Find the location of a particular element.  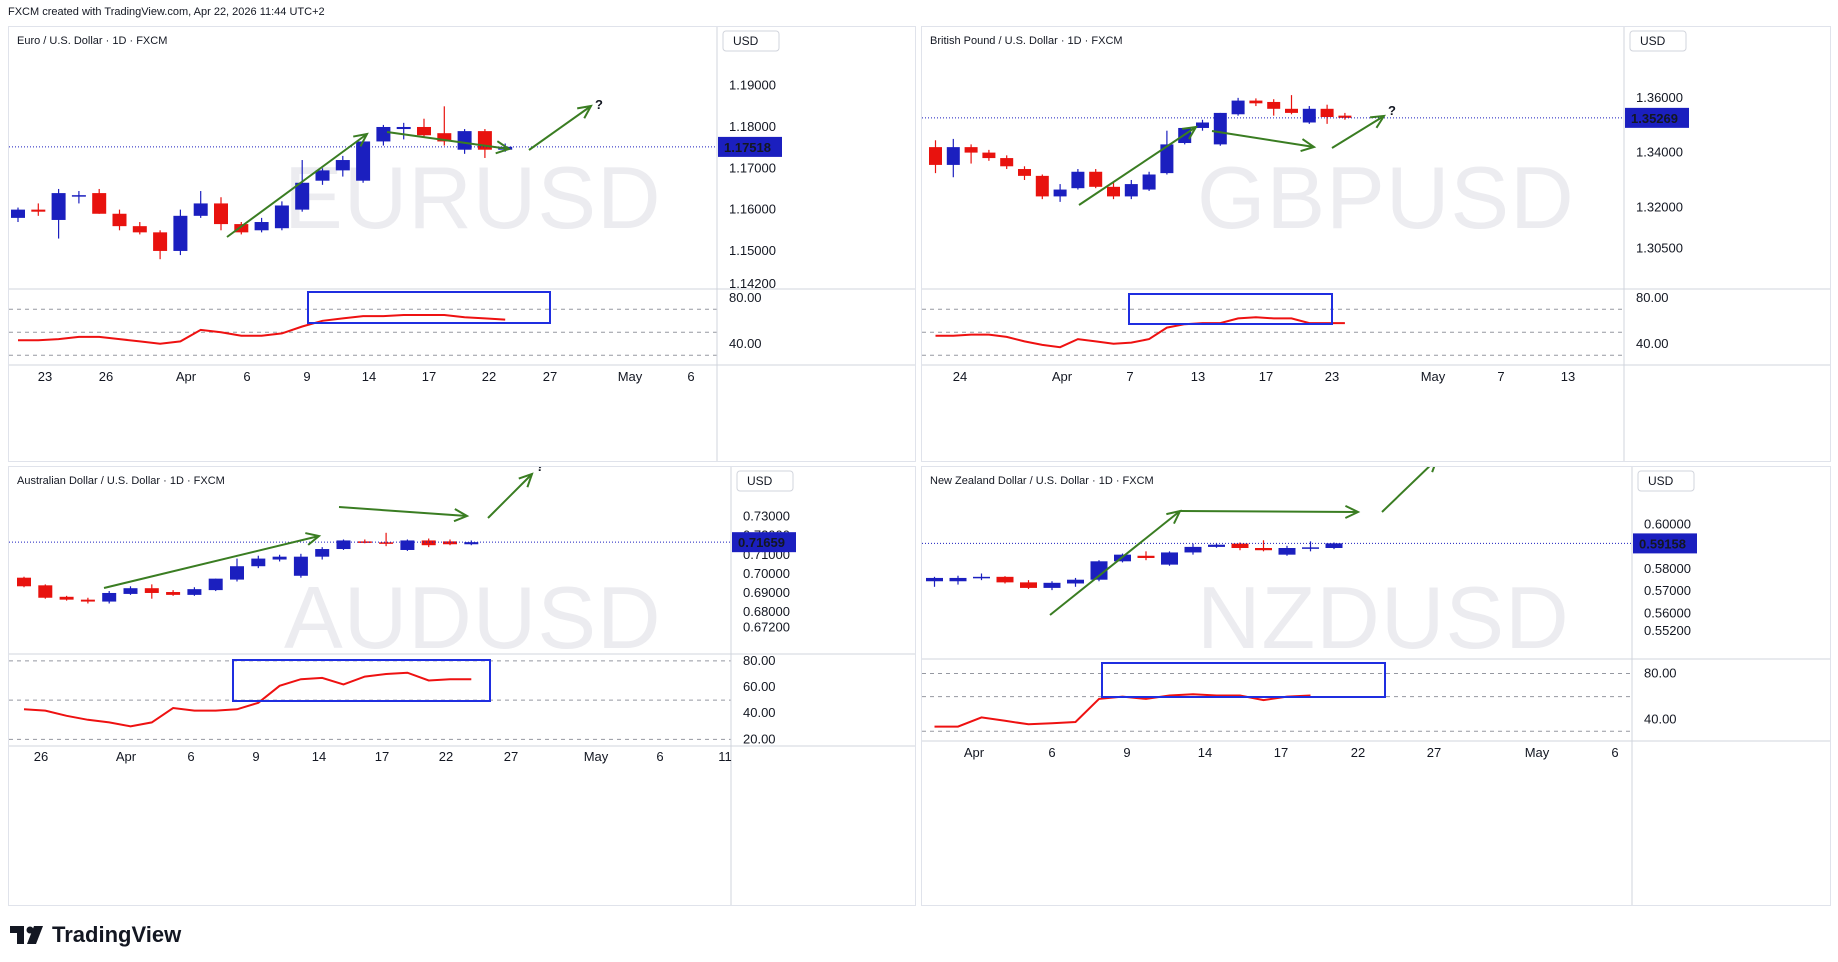

price-tick-label: 1.36000 is located at coordinates (1659, 97).